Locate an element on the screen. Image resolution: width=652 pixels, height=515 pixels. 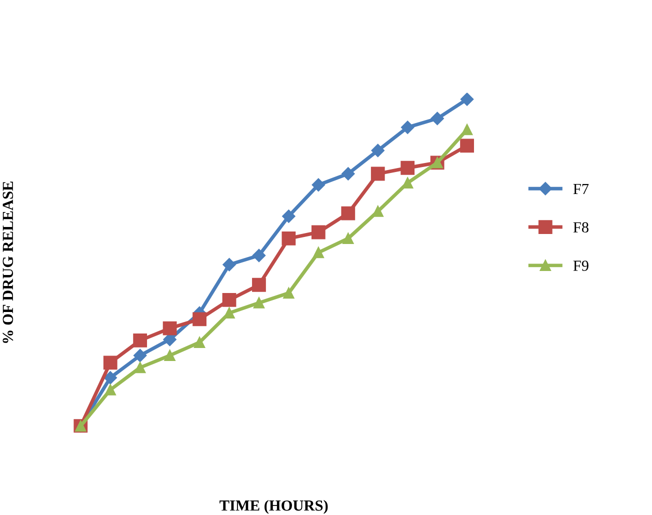
y-axis-title: % OF DRUG RELEASE is located at coordinates (8, 262).